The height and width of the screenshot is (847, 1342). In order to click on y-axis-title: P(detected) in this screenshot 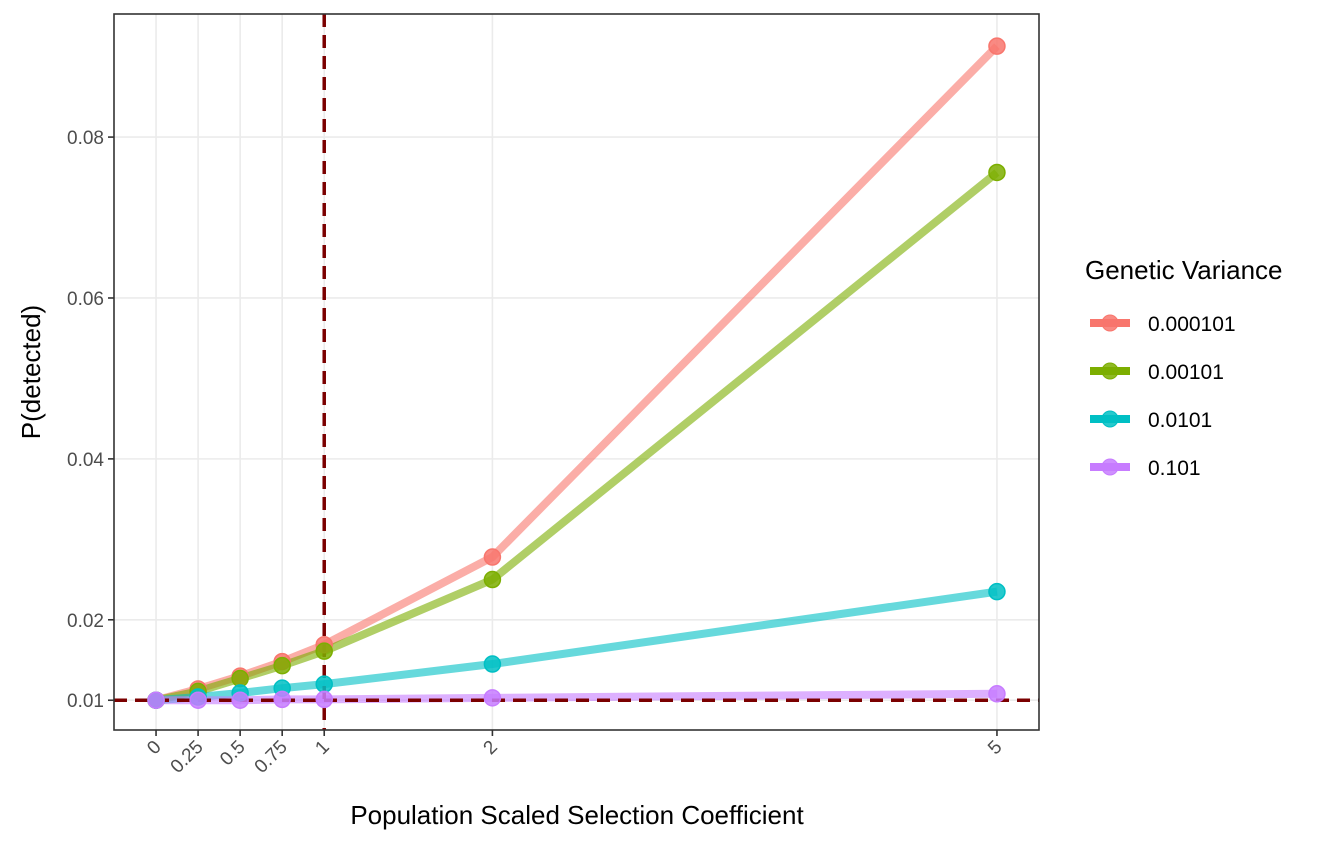, I will do `click(31, 372)`.